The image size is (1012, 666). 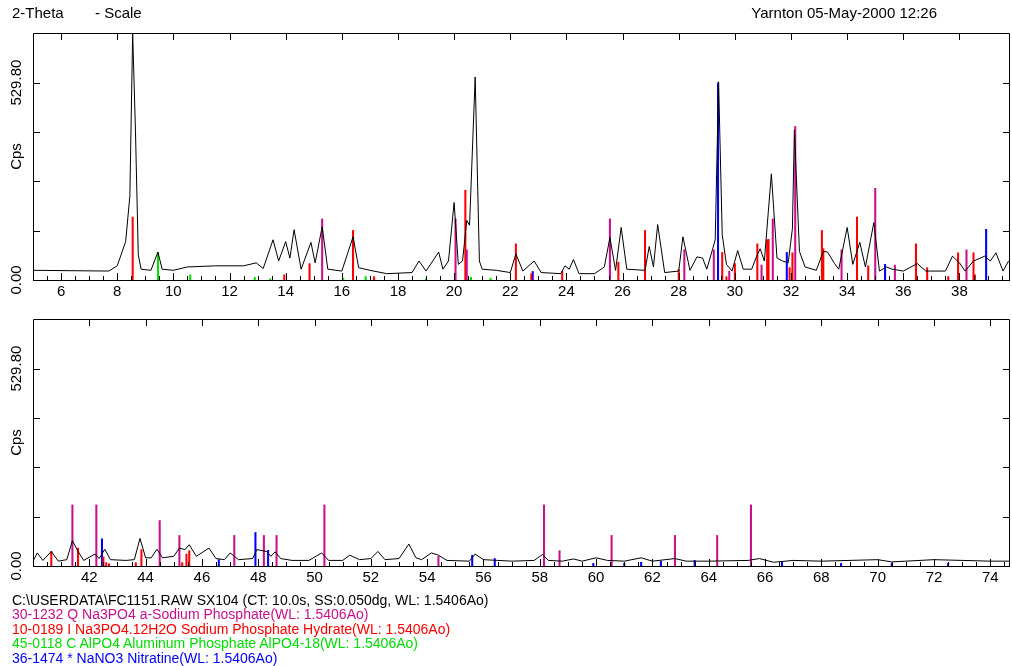 I want to click on x-tick-label: 36, so click(x=903, y=291).